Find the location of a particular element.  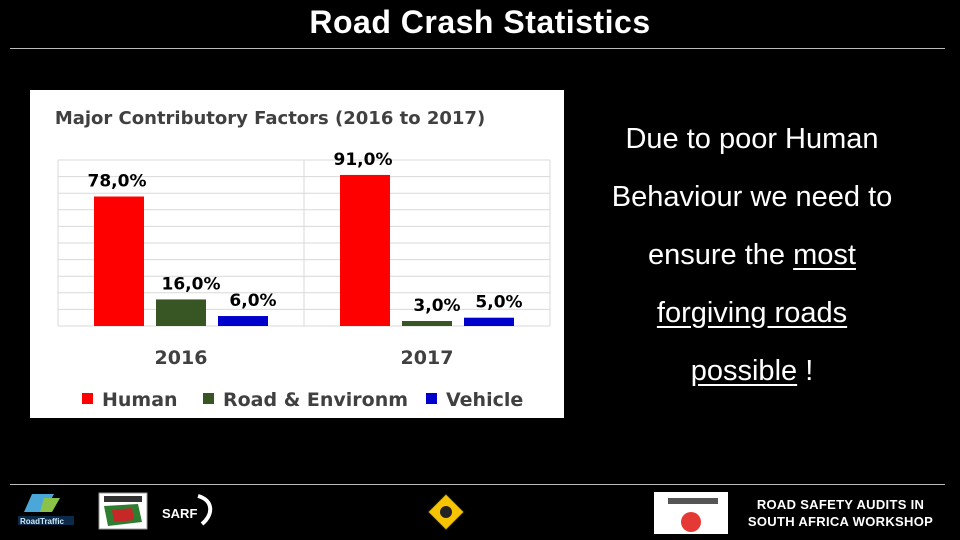

data-label: 6,0% is located at coordinates (252, 301).